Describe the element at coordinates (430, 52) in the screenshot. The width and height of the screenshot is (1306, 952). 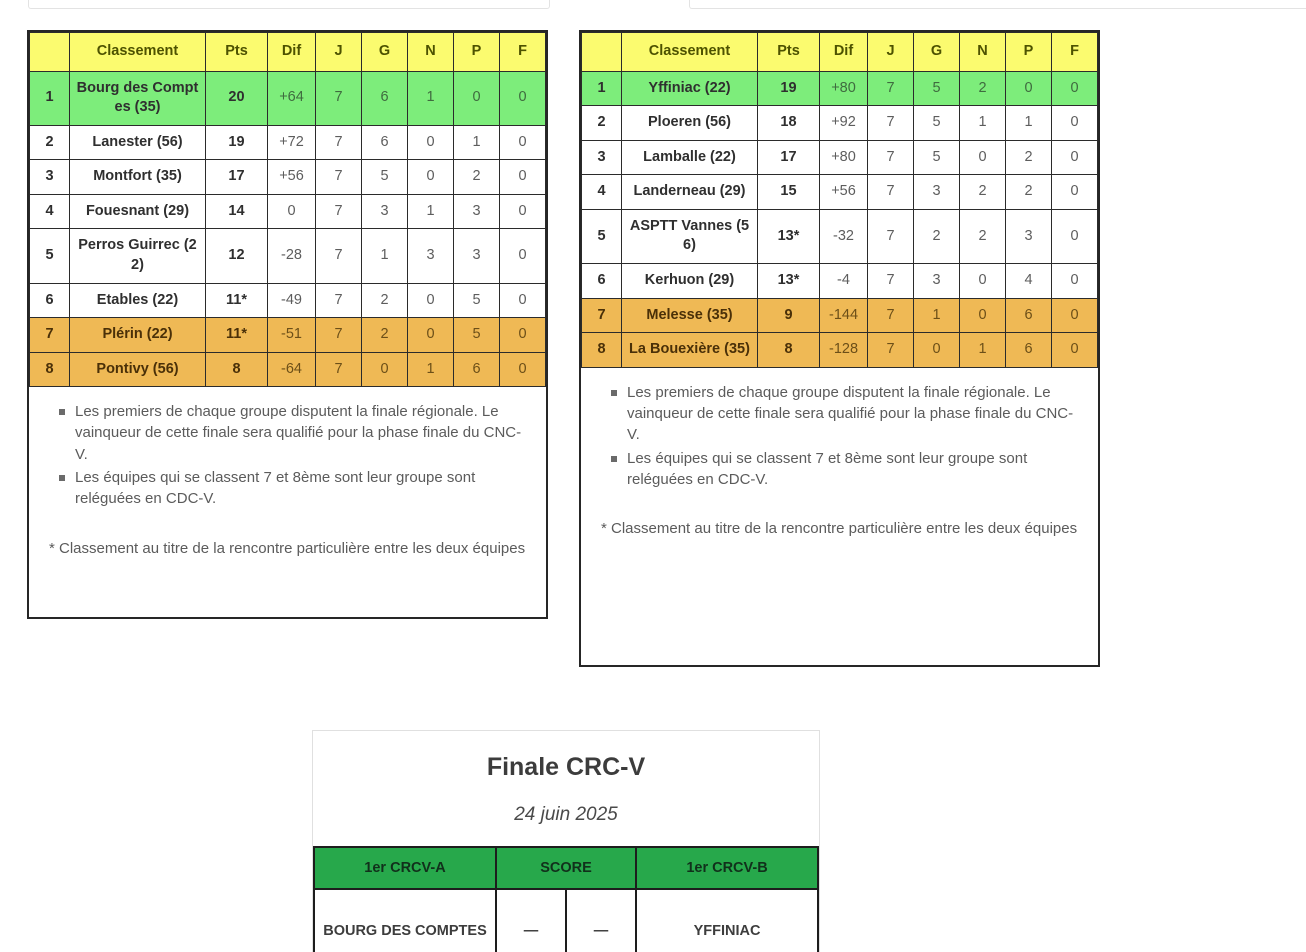
I see `column-header-n: N` at that location.